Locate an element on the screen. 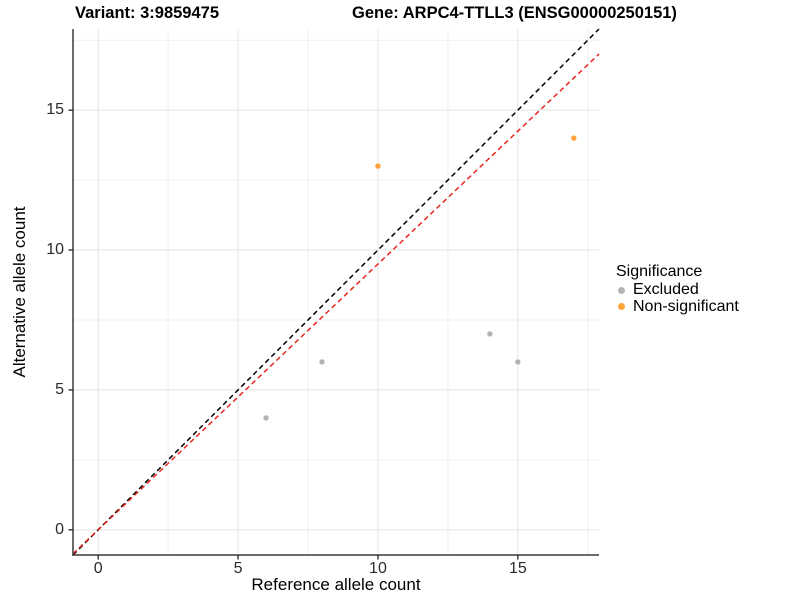 Image resolution: width=800 pixels, height=600 pixels. legend-item-non-significant: Non-significant is located at coordinates (677, 306).